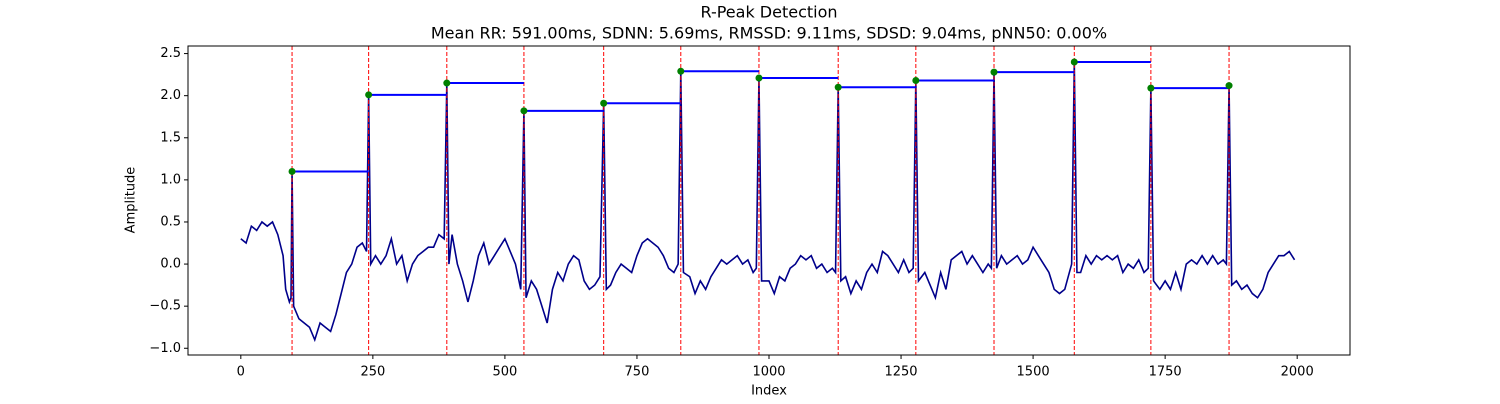 The width and height of the screenshot is (1500, 404). What do you see at coordinates (1165, 372) in the screenshot?
I see `x-tick-label: 1750` at bounding box center [1165, 372].